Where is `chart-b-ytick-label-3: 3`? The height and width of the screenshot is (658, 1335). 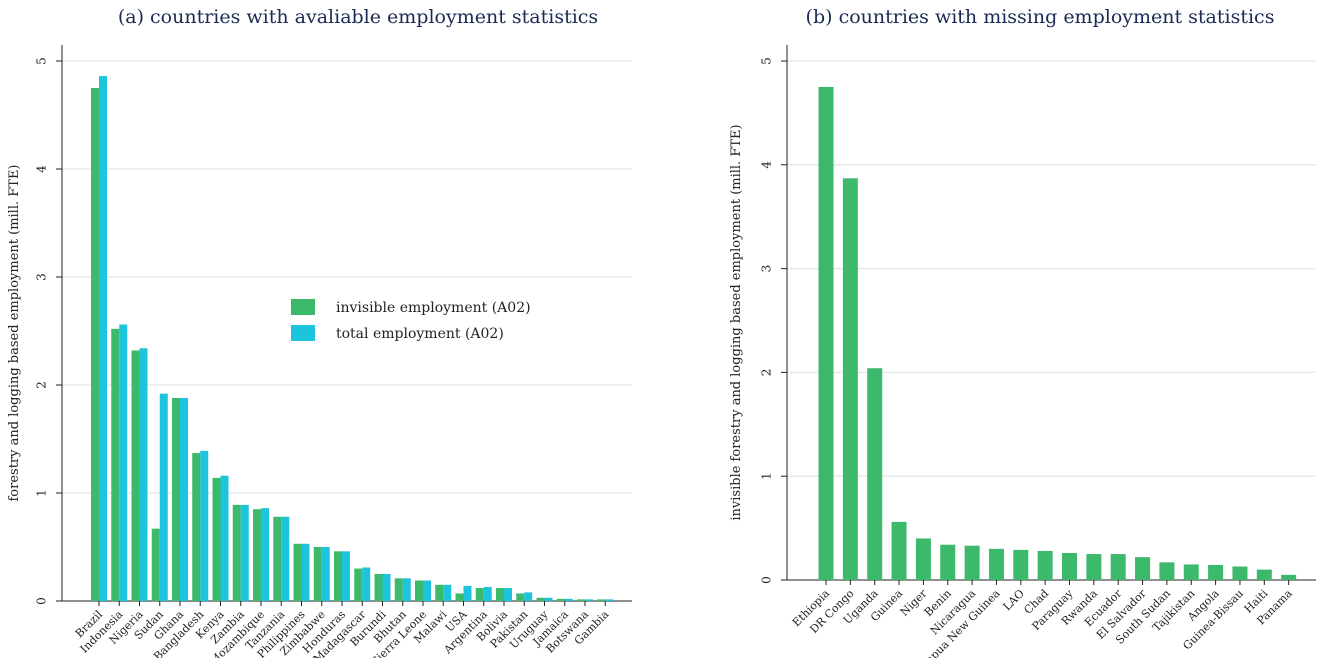
chart-b-ytick-label-3: 3 is located at coordinates (767, 269).